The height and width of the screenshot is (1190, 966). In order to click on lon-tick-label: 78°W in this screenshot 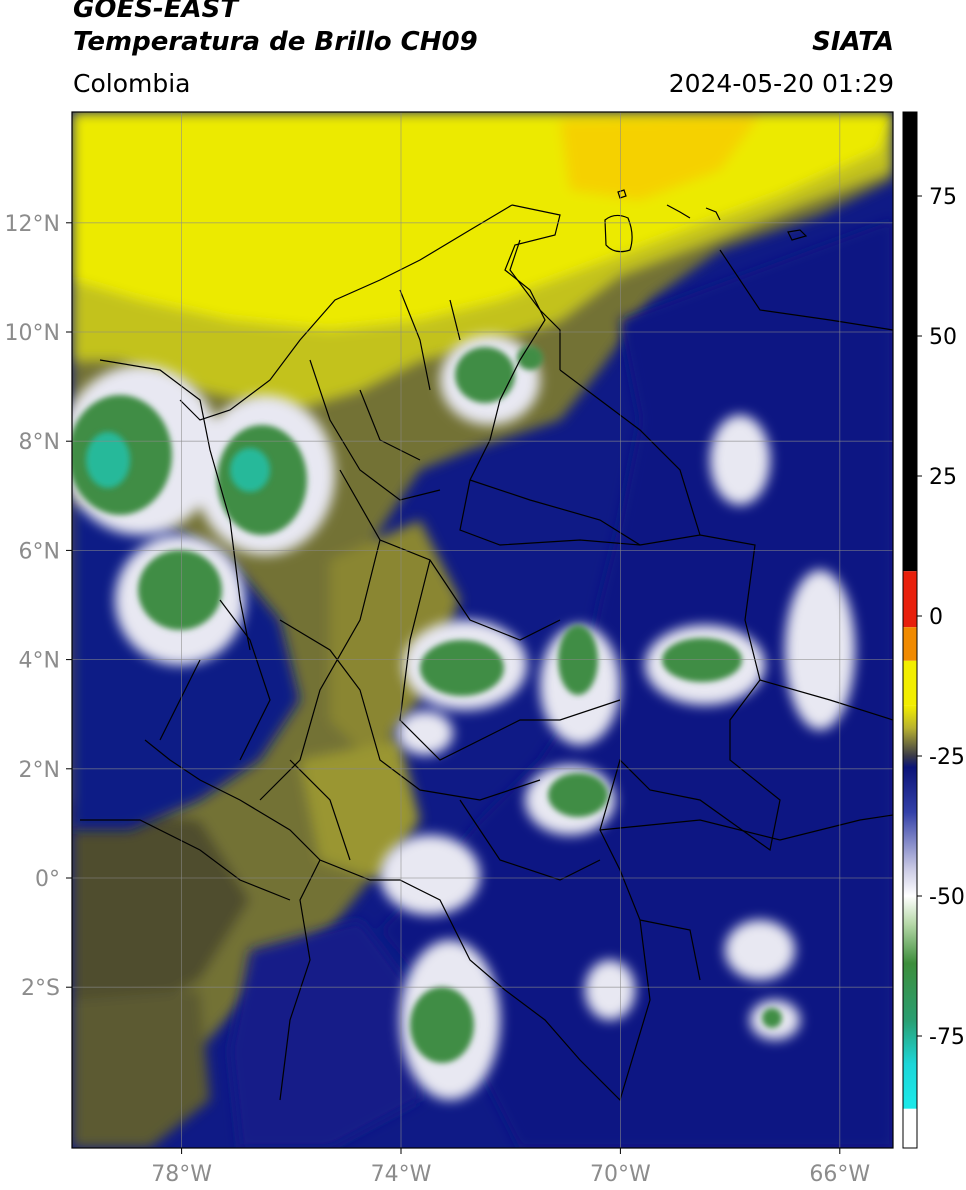, I will do `click(181, 1174)`.